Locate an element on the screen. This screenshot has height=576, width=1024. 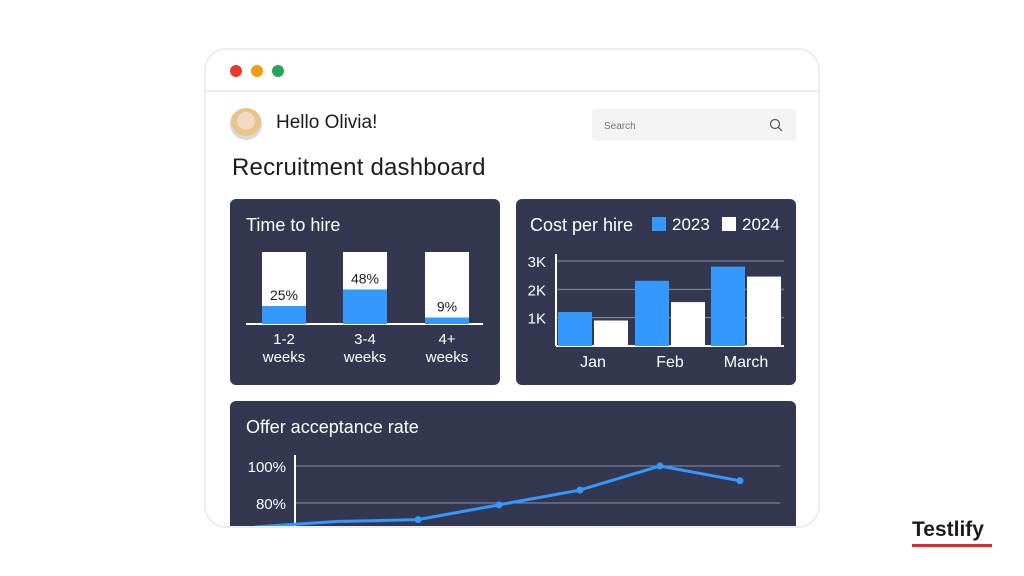
time-to-hire-title: Time to hire is located at coordinates (293, 225).